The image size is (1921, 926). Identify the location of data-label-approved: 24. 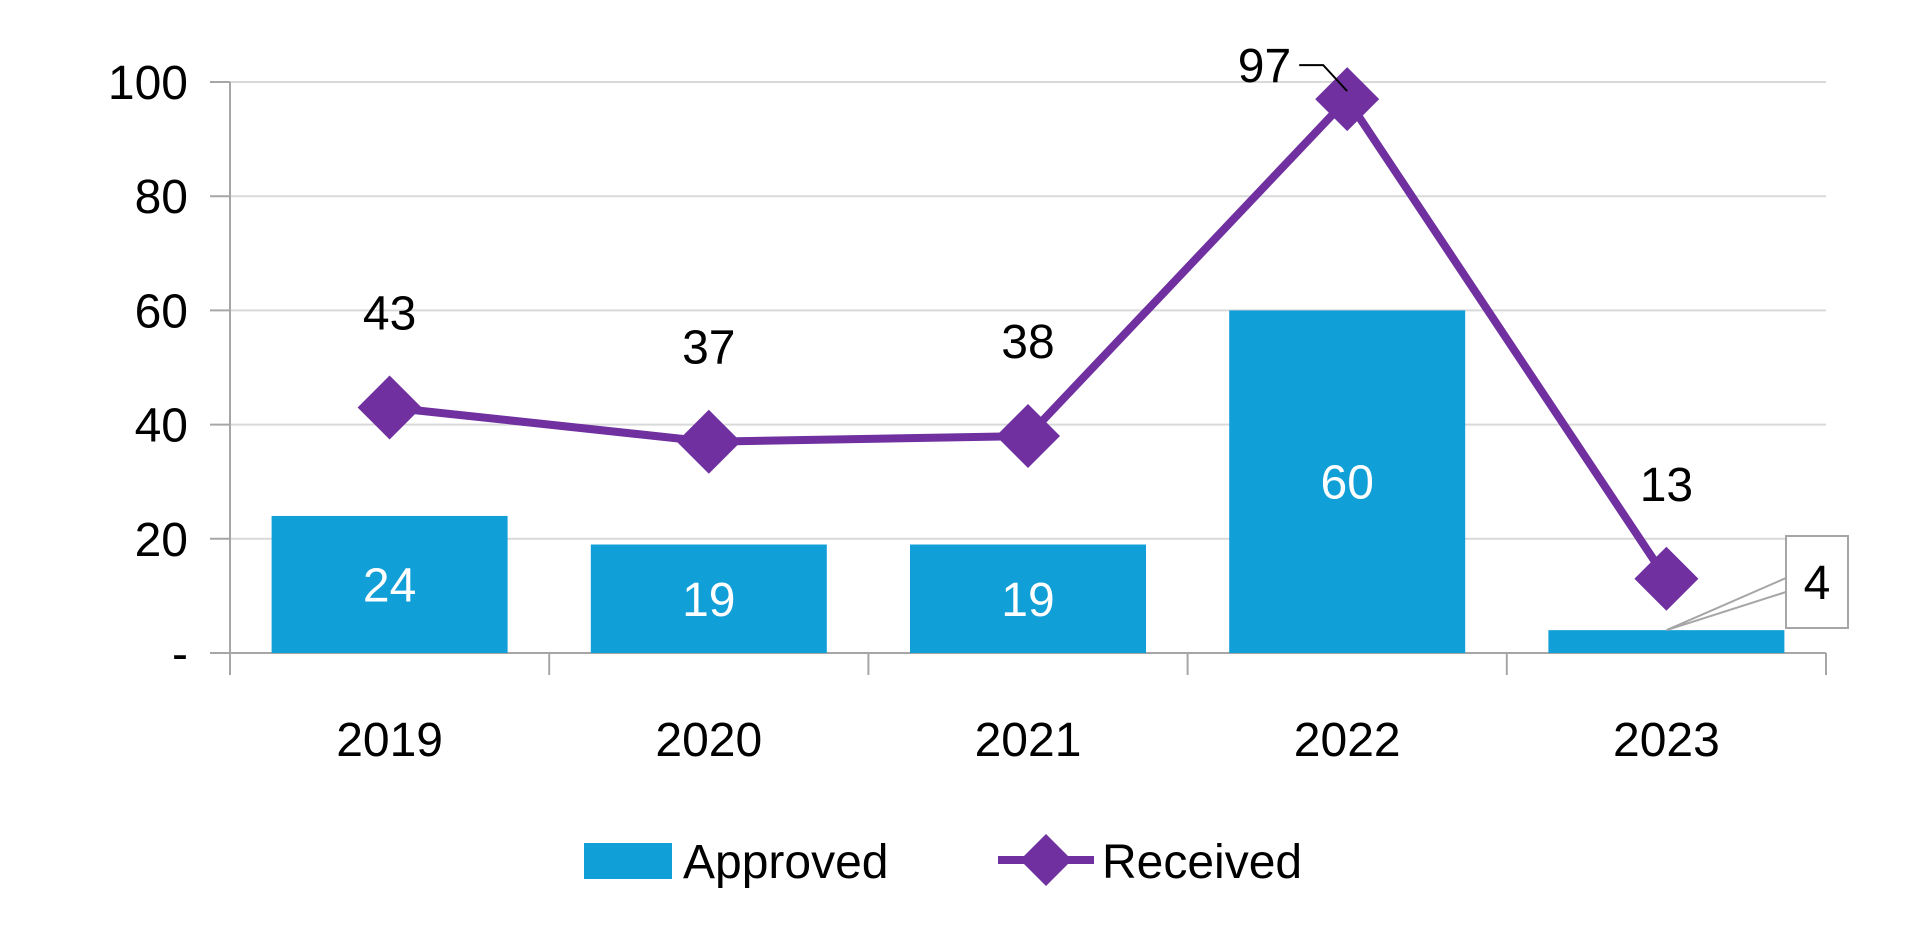
(389, 585).